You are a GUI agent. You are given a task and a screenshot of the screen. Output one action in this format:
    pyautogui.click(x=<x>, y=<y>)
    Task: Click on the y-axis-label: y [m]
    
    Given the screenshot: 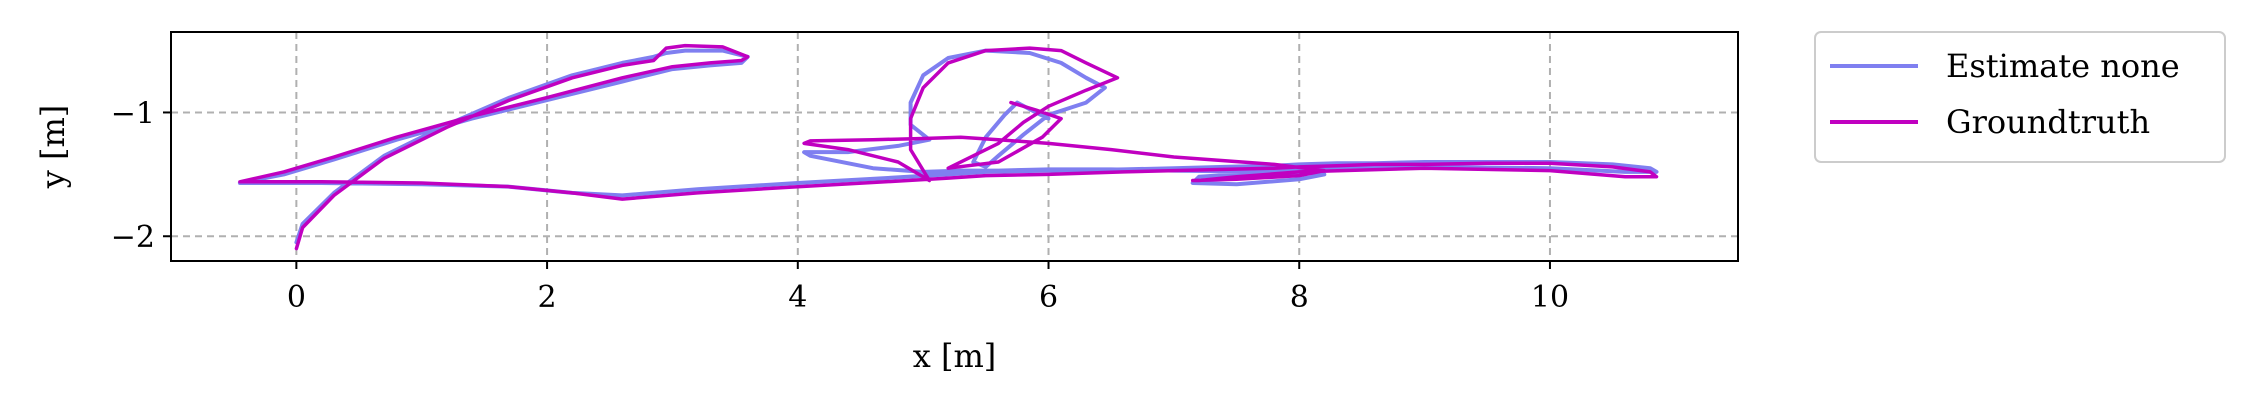 What is the action you would take?
    pyautogui.click(x=53, y=147)
    